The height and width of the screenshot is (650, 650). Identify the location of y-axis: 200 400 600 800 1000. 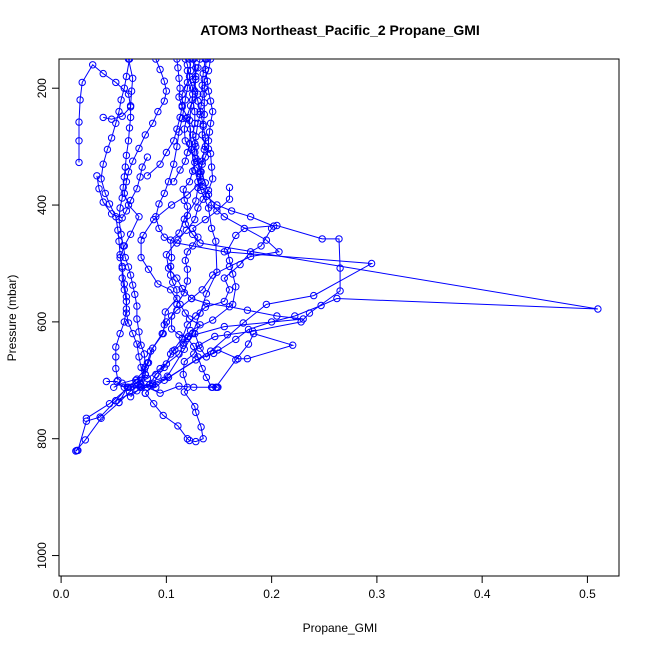
(47, 323).